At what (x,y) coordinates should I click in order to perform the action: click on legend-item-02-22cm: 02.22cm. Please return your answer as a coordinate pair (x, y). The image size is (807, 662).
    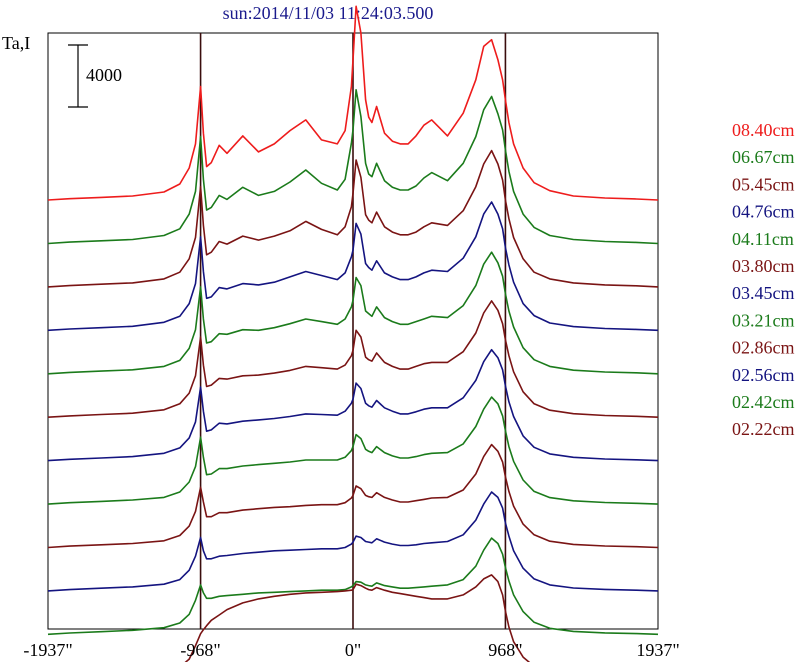
    Looking at the image, I should click on (763, 429).